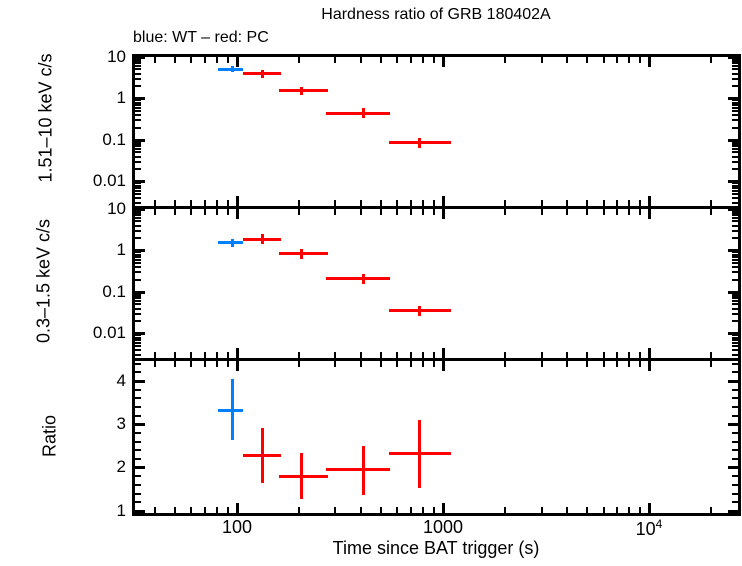 This screenshot has height=566, width=742. Describe the element at coordinates (436, 548) in the screenshot. I see `x-axis-title: Time since BAT trigger (s)` at that location.